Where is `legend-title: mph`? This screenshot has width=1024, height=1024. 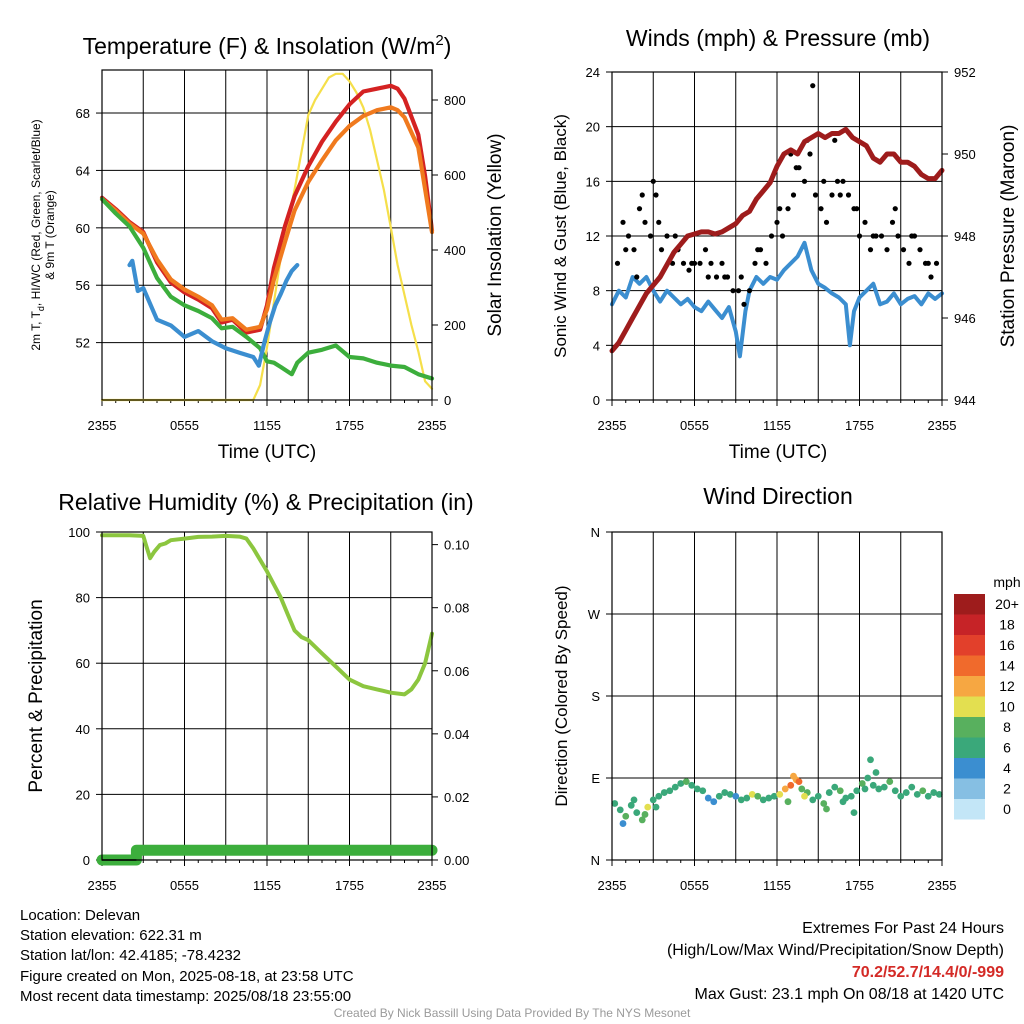
legend-title: mph is located at coordinates (1006, 582).